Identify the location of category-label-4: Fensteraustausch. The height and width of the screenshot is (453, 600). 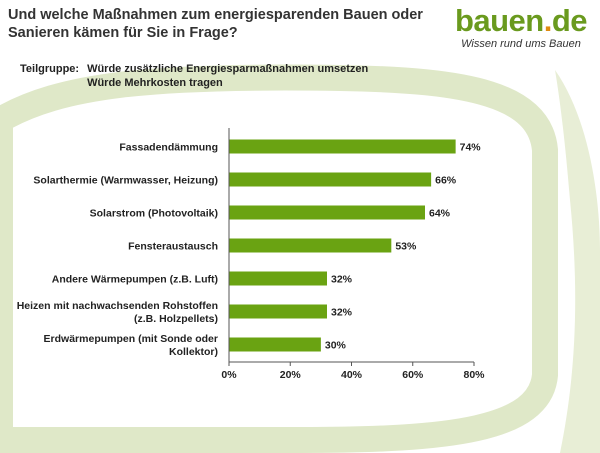
(173, 247).